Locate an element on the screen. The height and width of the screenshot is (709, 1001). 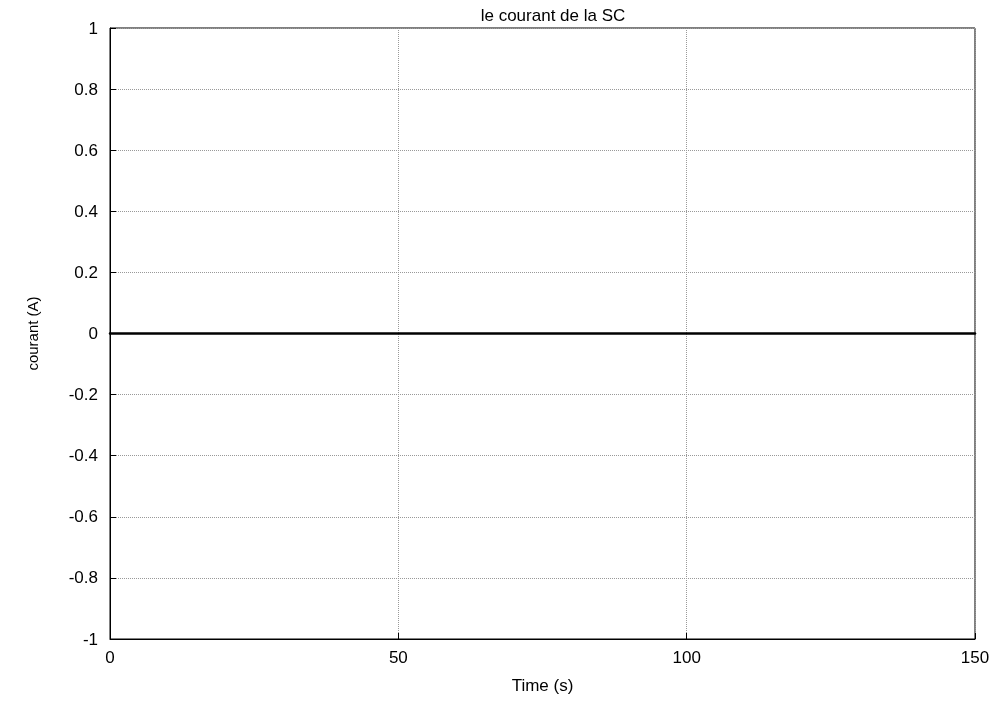
y-tick-label: -0.2 is located at coordinates (83, 395).